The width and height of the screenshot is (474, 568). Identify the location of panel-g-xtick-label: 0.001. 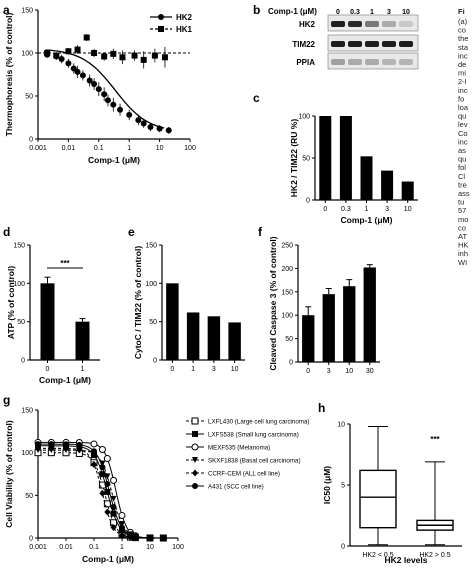
(38, 547).